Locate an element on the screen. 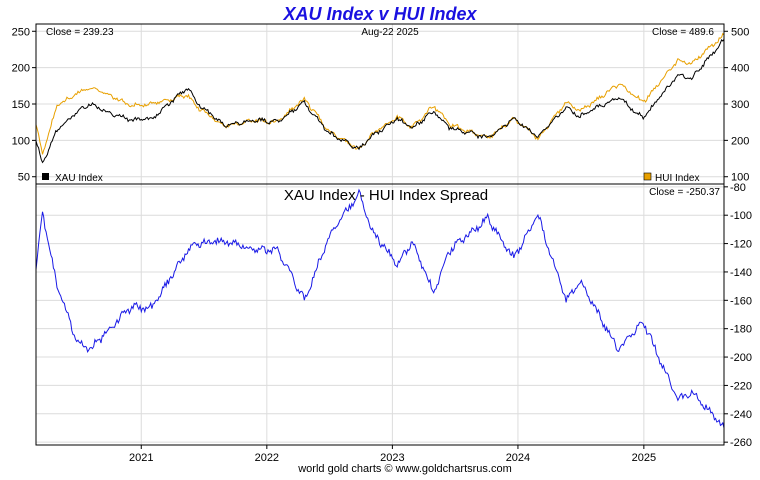 This screenshot has width=760, height=480. y-tick-label-right: -180 is located at coordinates (741, 330).